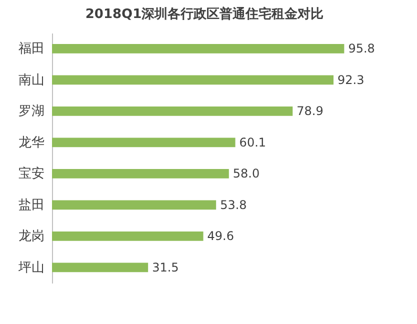  Describe the element at coordinates (310, 111) in the screenshot. I see `data-label: 78.9` at that location.